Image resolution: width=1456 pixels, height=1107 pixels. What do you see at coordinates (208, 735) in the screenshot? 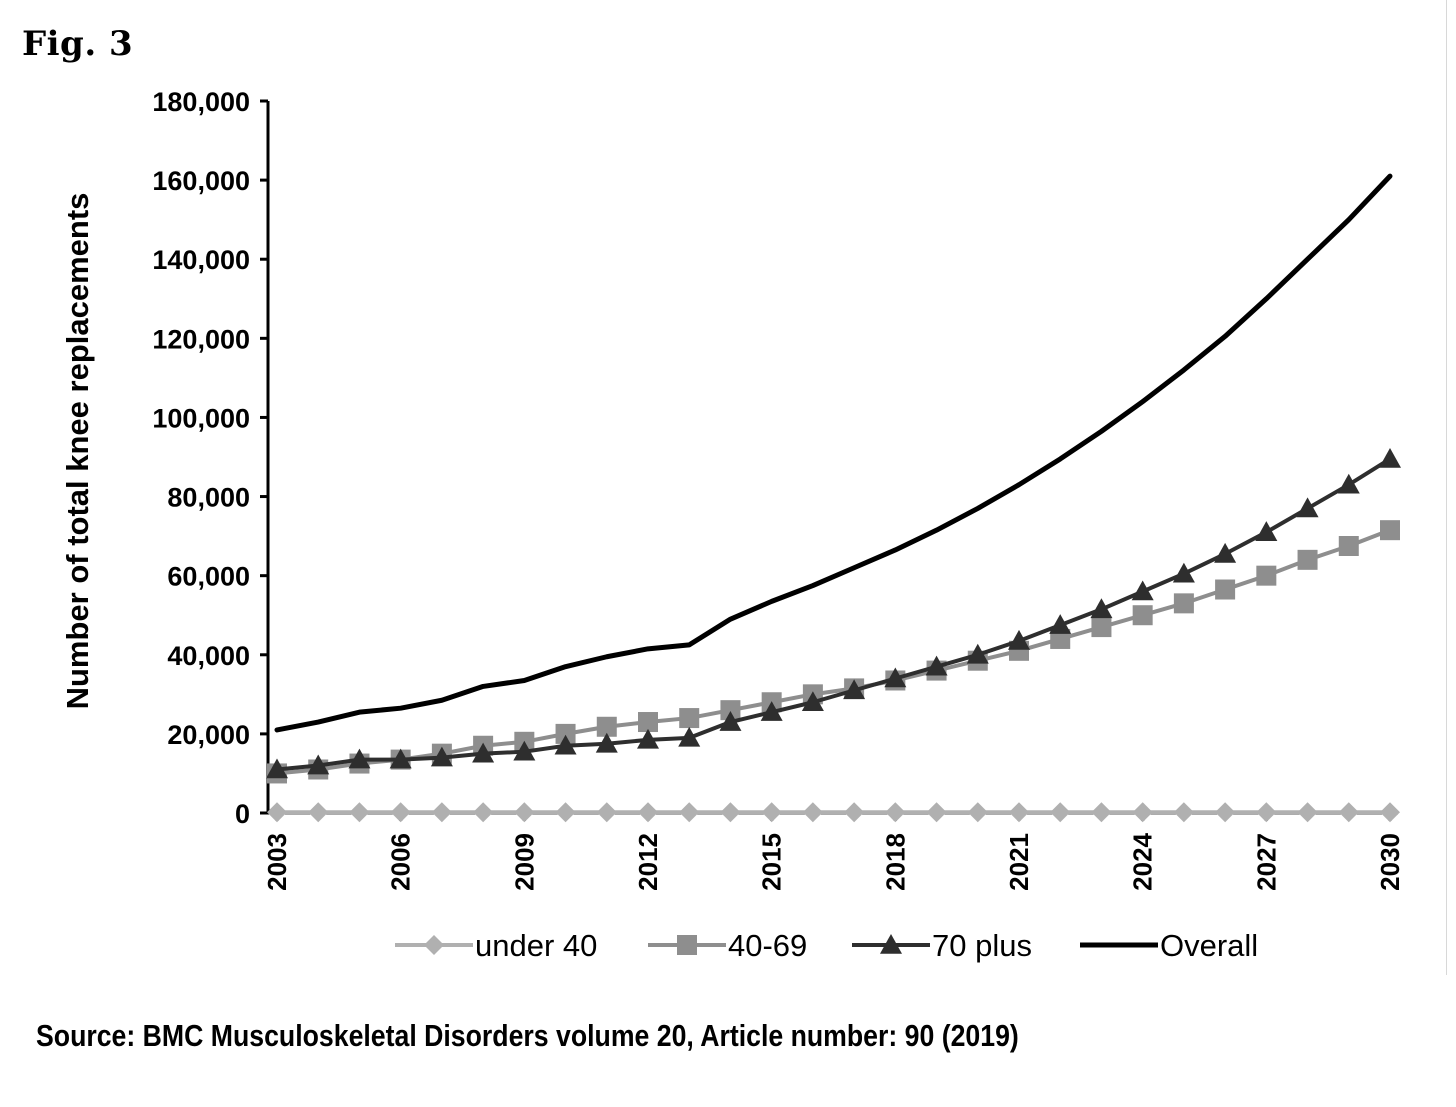
I see `y-tick-label: 20,000` at bounding box center [208, 735].